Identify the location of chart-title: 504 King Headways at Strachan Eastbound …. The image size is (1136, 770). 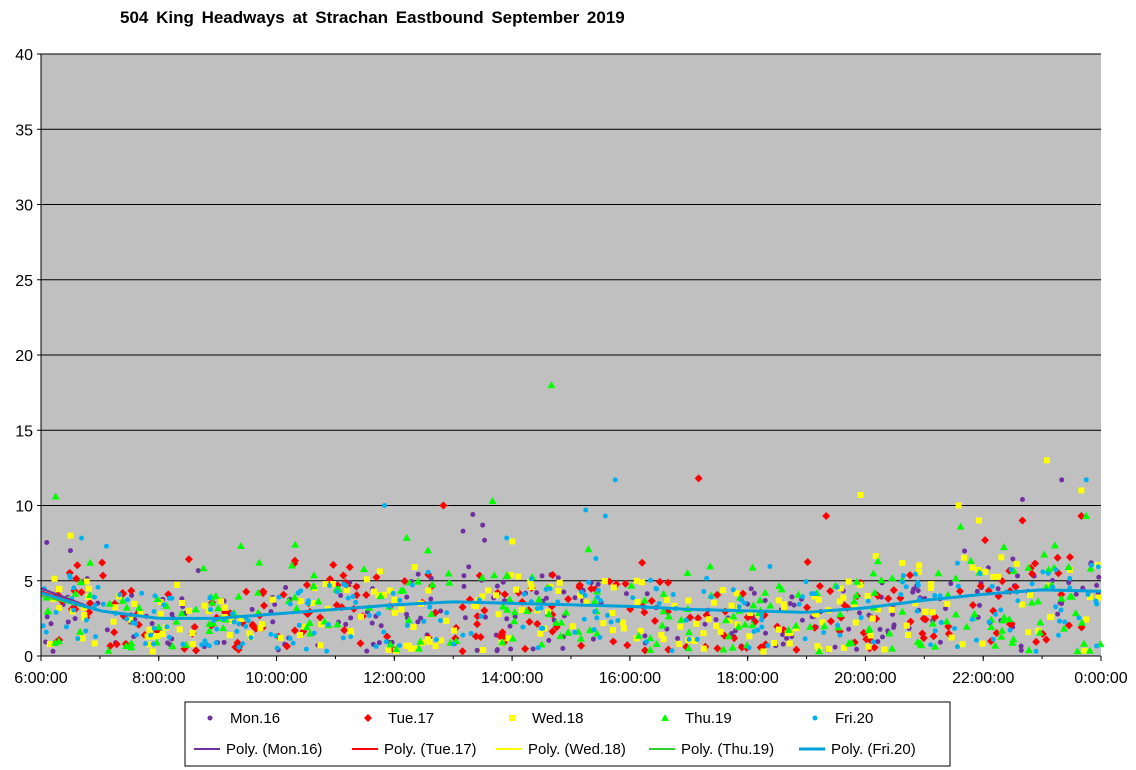
(372, 17).